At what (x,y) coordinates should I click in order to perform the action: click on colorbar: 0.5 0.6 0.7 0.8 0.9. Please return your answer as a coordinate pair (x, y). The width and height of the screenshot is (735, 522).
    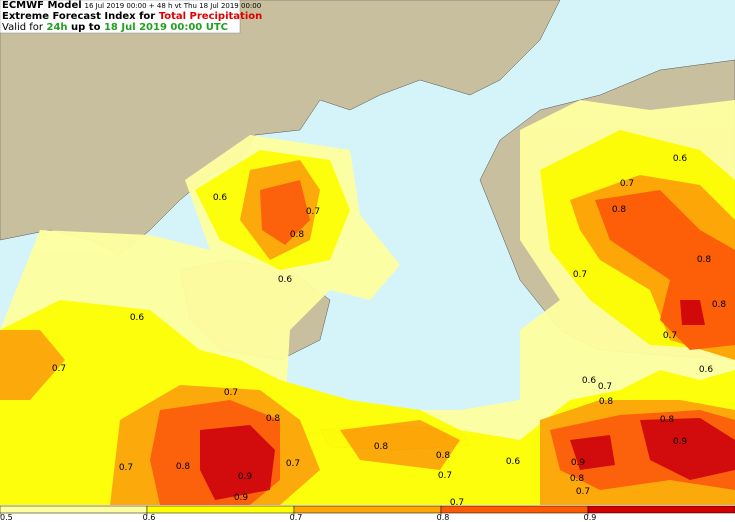
    Looking at the image, I should click on (367, 513).